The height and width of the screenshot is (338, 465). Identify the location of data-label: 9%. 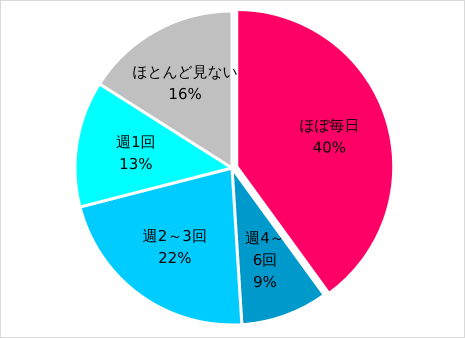
(265, 281).